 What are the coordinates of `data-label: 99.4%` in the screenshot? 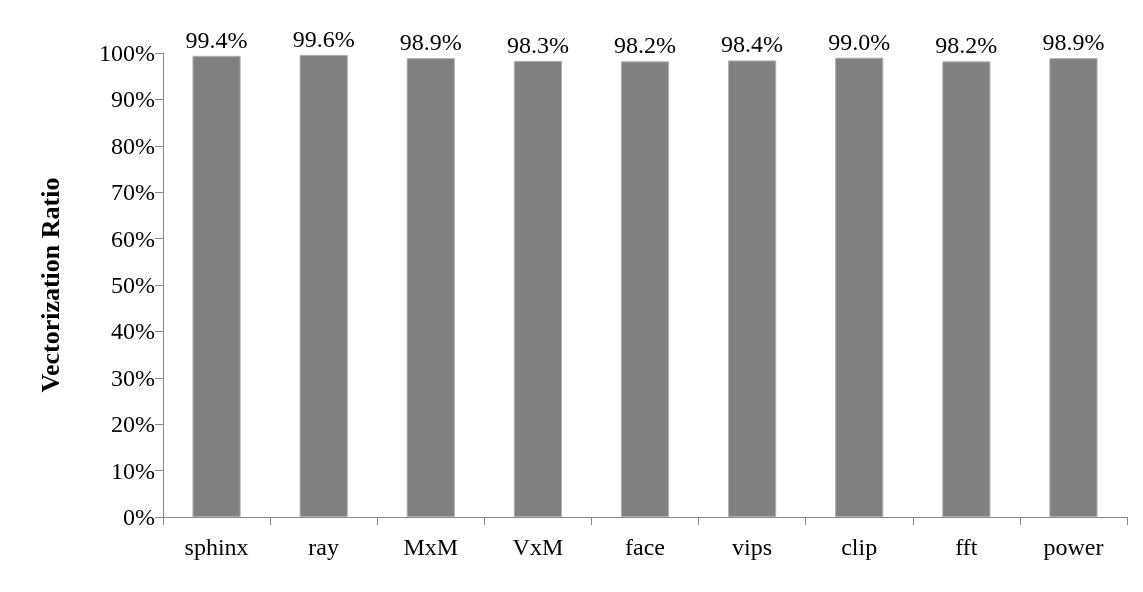 It's located at (216, 39).